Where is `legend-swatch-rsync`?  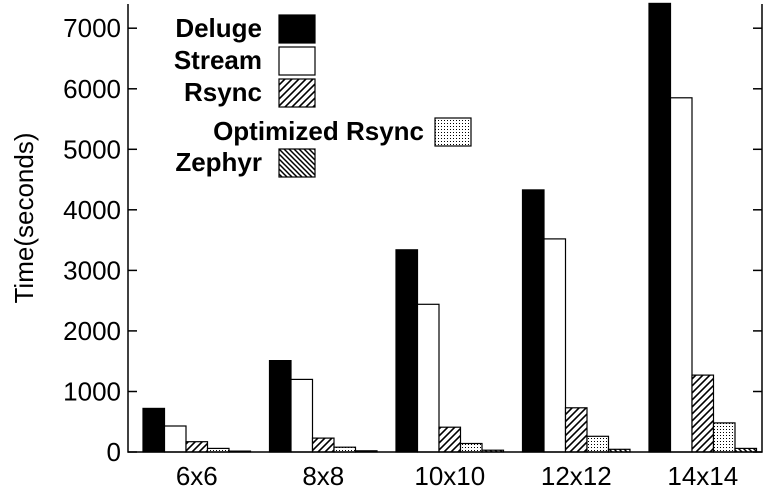 legend-swatch-rsync is located at coordinates (297, 93).